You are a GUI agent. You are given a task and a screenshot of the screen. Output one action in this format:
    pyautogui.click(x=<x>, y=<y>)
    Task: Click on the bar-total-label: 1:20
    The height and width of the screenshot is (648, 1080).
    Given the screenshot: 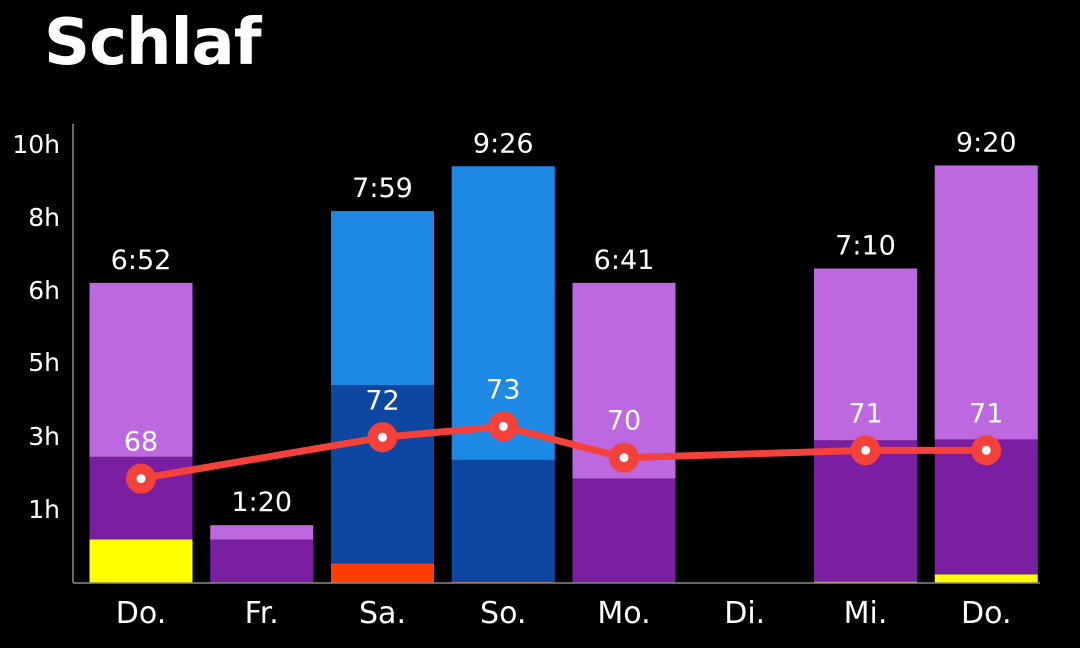 What is the action you would take?
    pyautogui.click(x=261, y=502)
    